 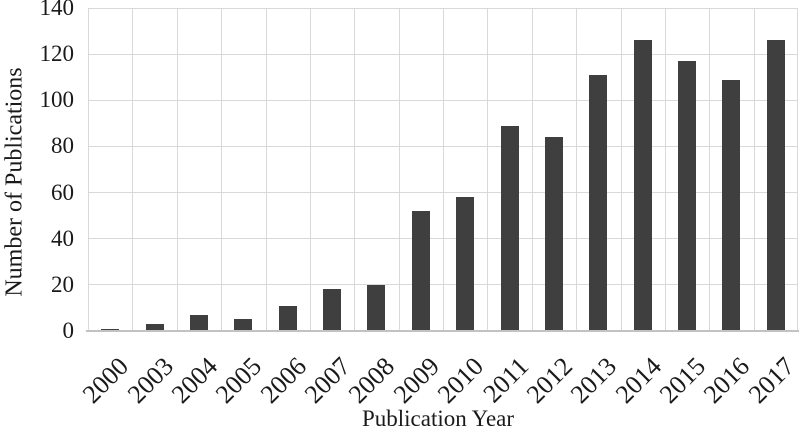 I want to click on x-axis-line, so click(x=442, y=331).